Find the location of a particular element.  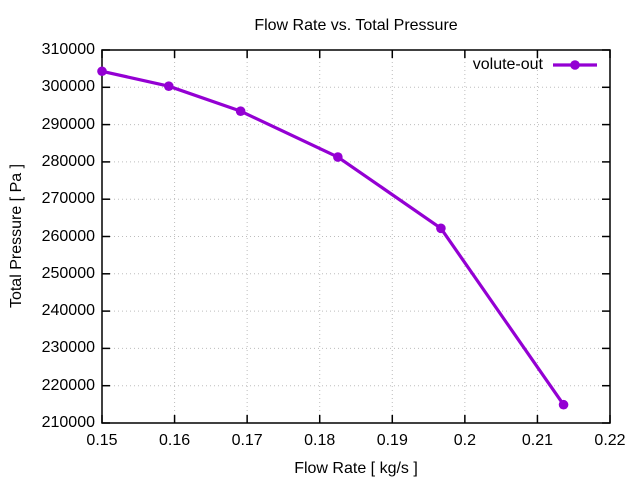

y-tick-label: 240000 is located at coordinates (68, 311).